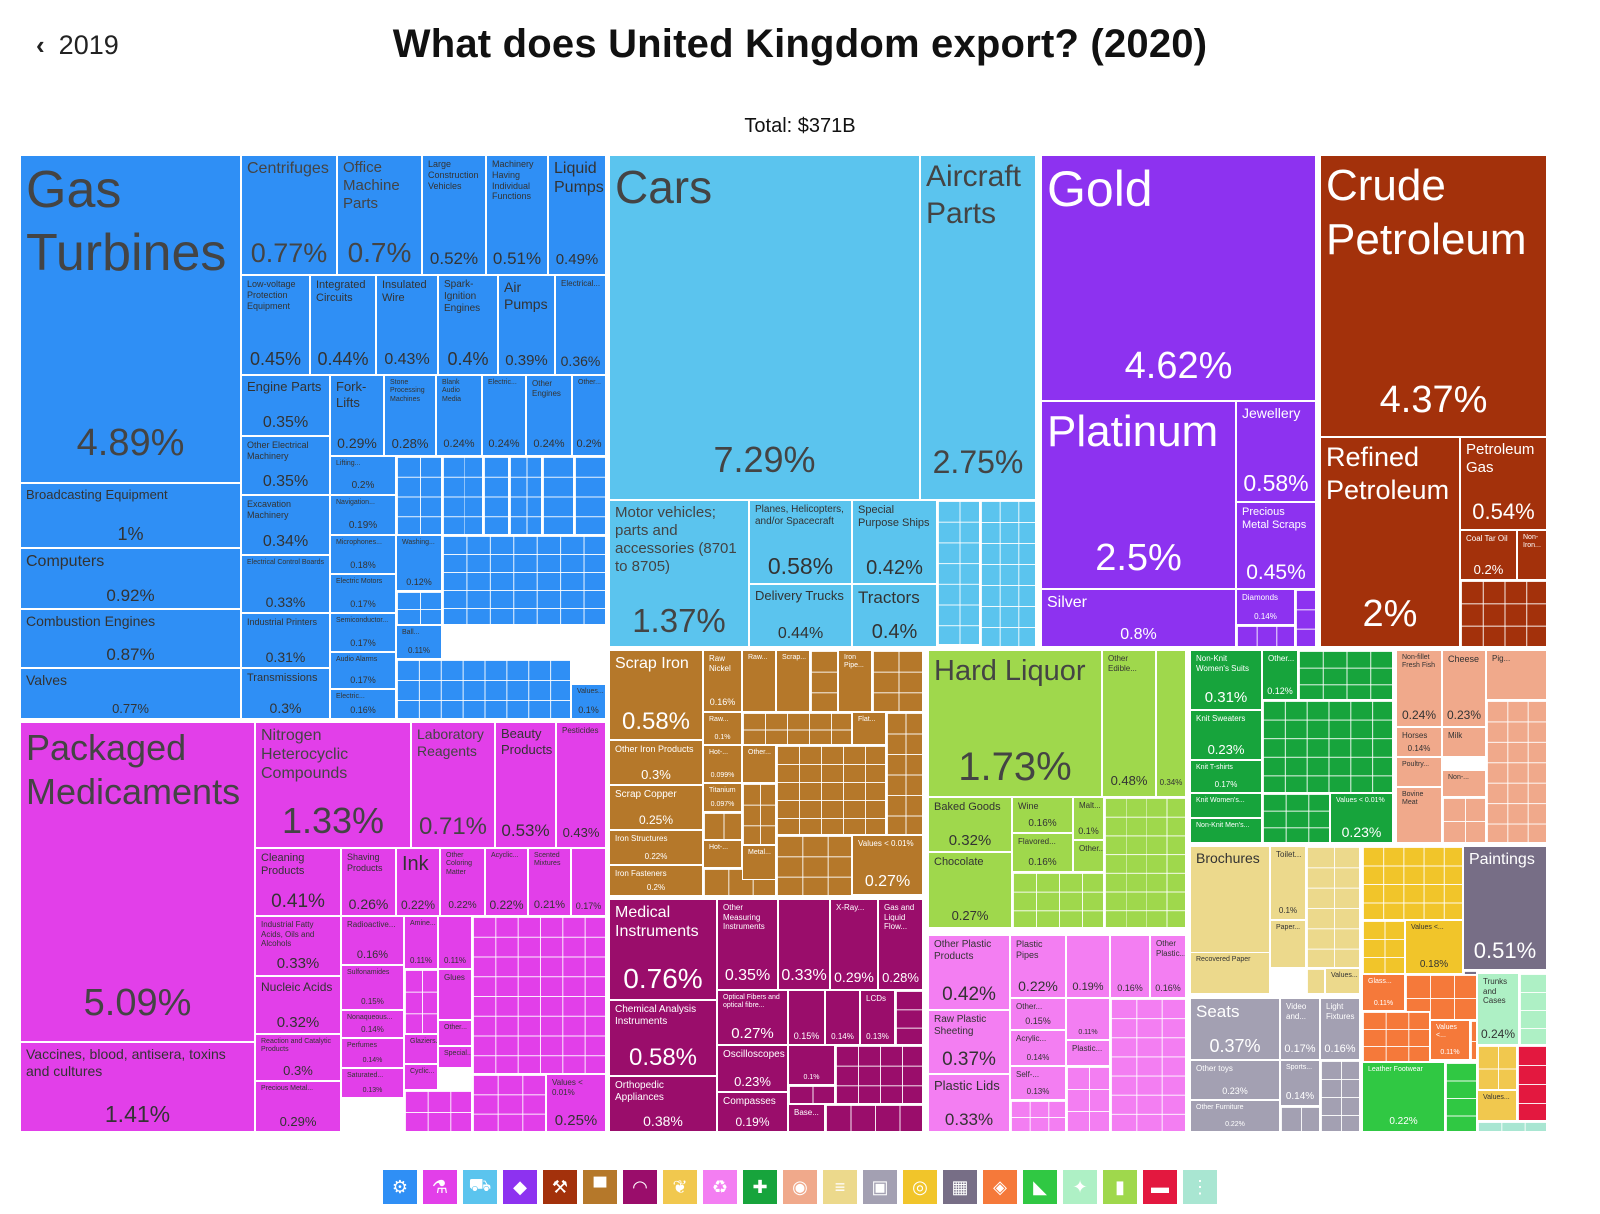 The width and height of the screenshot is (1600, 1214). I want to click on treemap-cell-item-111: 0.14%, so click(842, 1017).